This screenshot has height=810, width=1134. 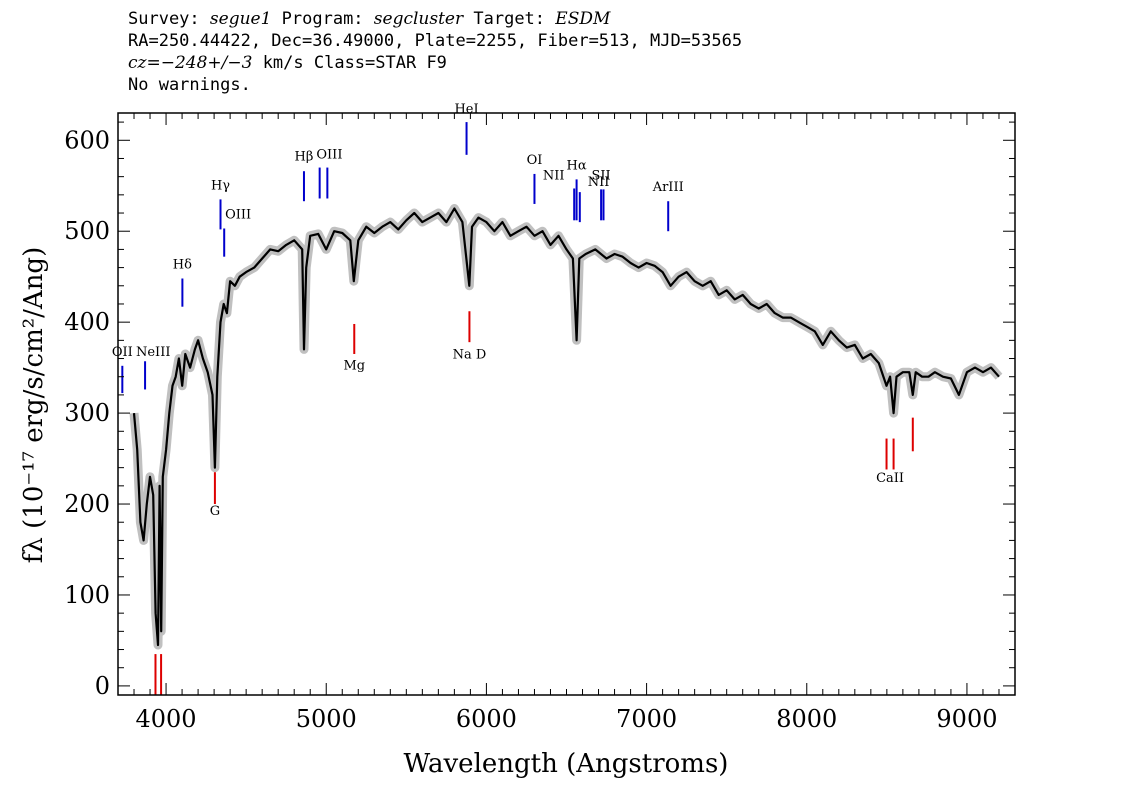 I want to click on survey-label: Survey:, so click(x=164, y=19).